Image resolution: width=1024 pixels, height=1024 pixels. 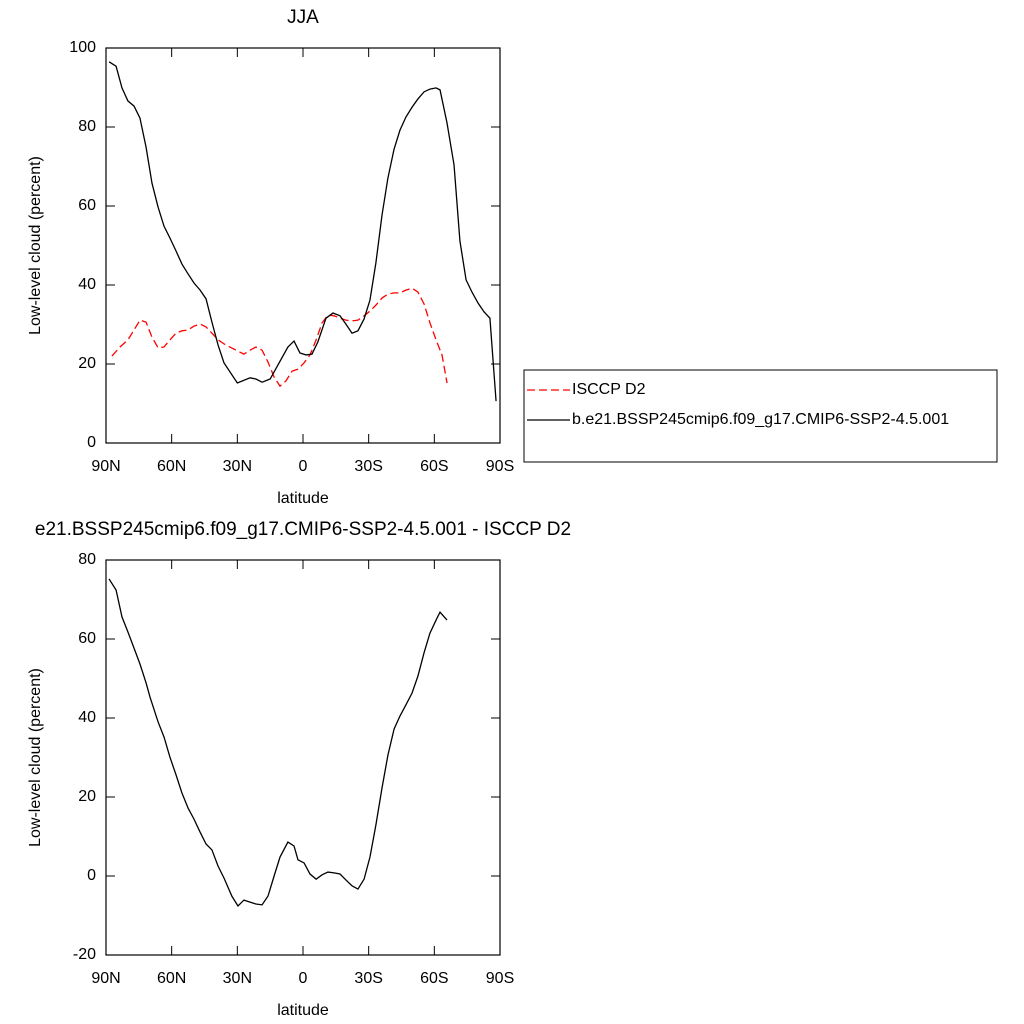 What do you see at coordinates (609, 389) in the screenshot?
I see `legend-label: ISCCP D2` at bounding box center [609, 389].